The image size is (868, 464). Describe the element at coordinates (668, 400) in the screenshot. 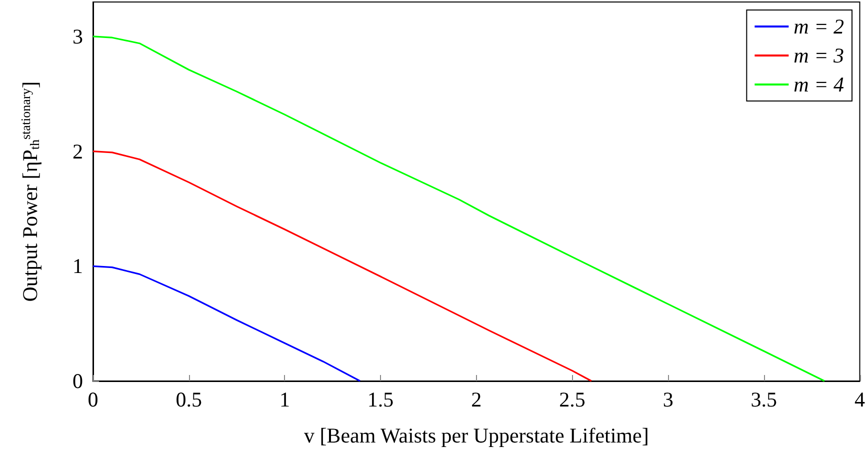

I see `x-tick-label: 3` at that location.